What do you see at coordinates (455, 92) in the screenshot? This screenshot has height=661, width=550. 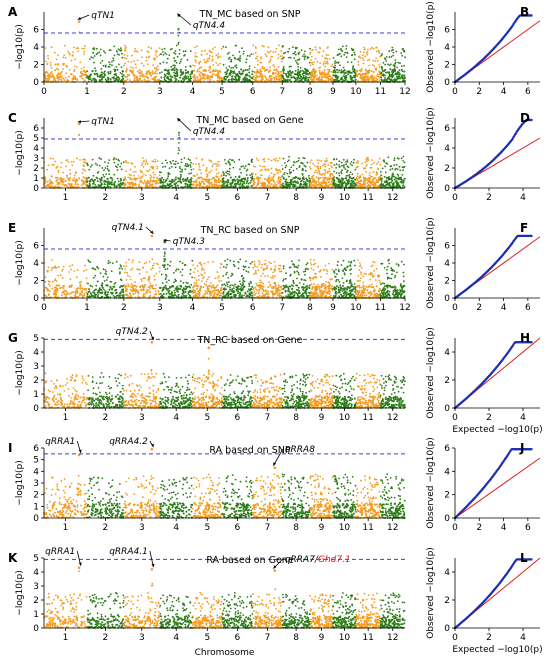 I see `qq-x-tick-label: 0` at bounding box center [455, 92].